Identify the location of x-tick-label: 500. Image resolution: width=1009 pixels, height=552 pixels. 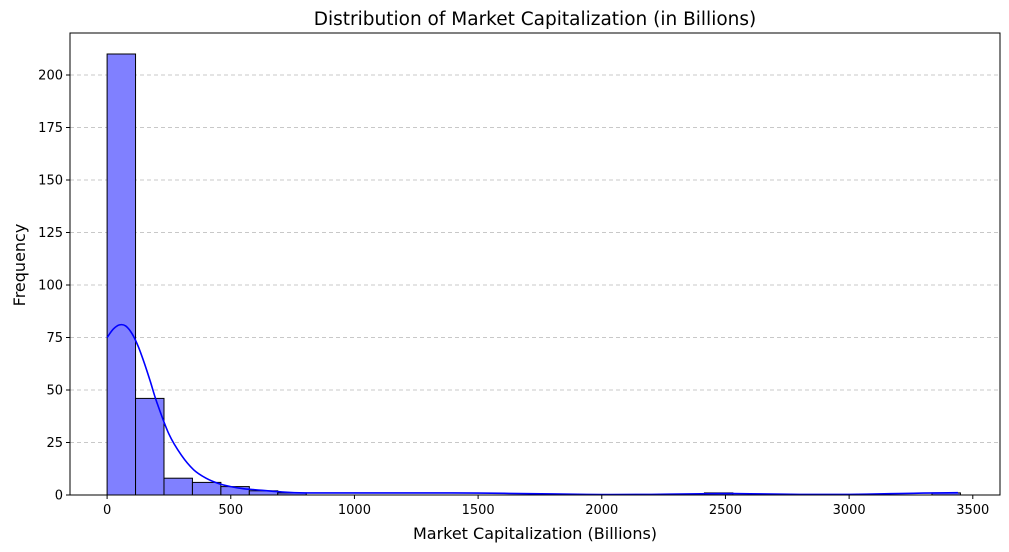
(230, 510).